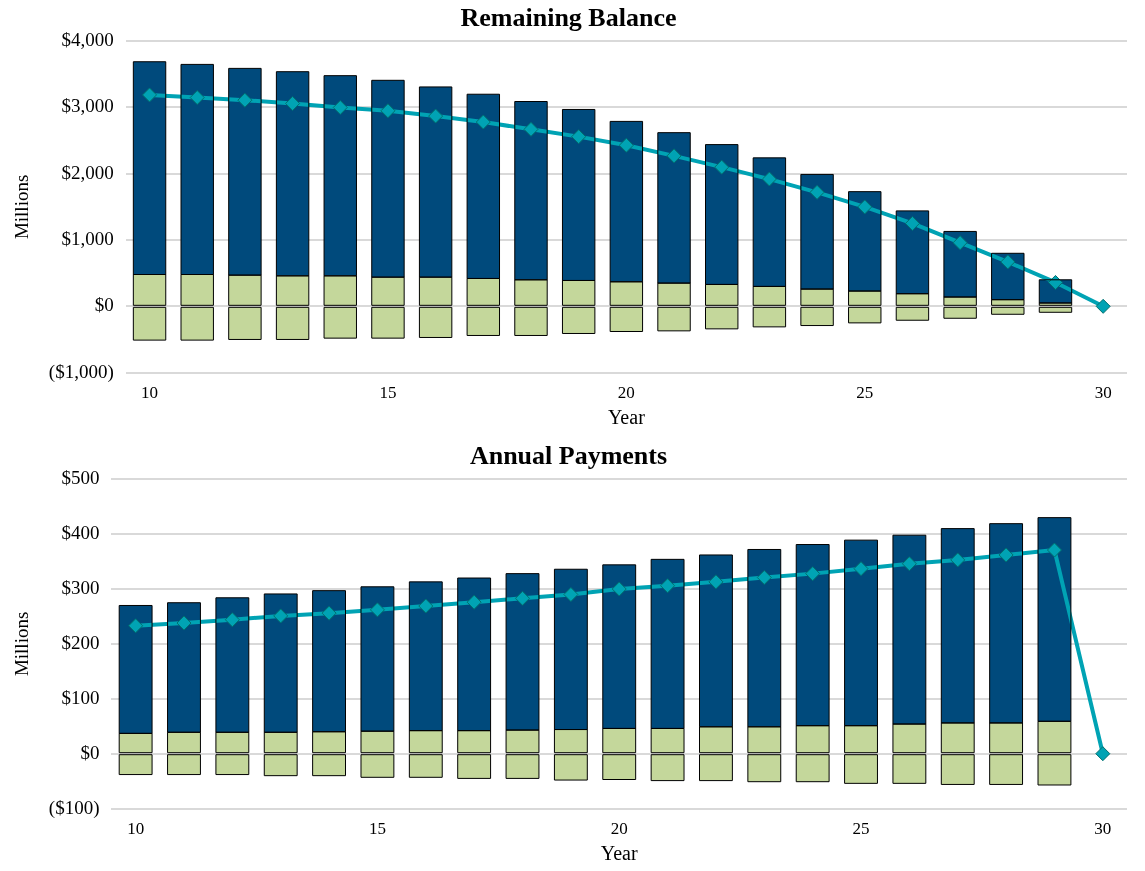 Image resolution: width=1145 pixels, height=871 pixels. Describe the element at coordinates (74, 807) in the screenshot. I see `y-tick-label: ($100)` at that location.